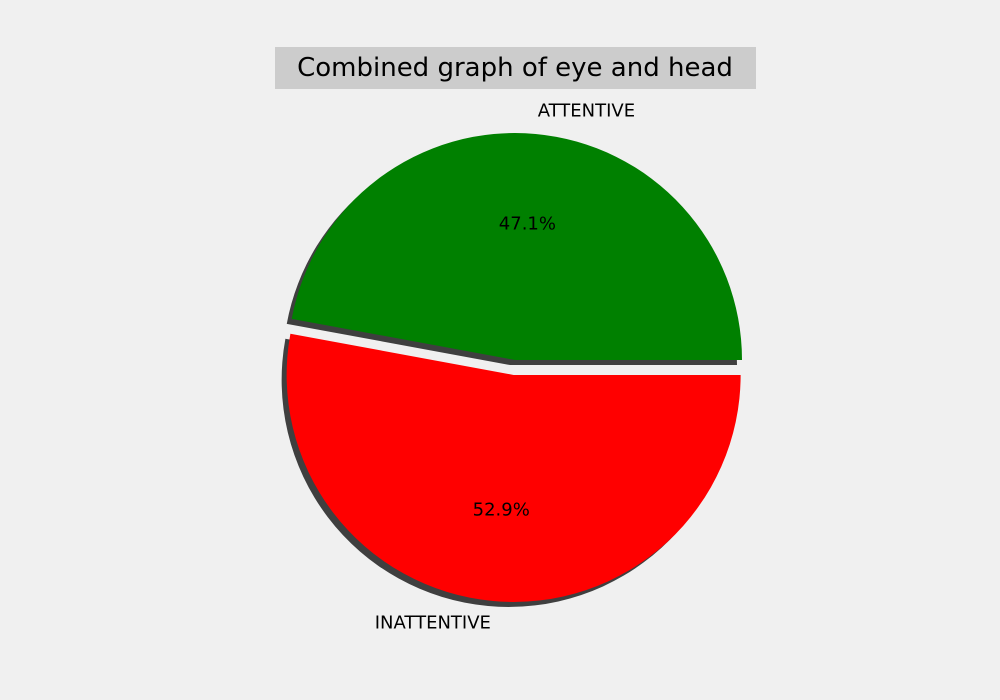  Describe the element at coordinates (433, 623) in the screenshot. I see `slice-label-inattentive: INATTENTIVE` at that location.